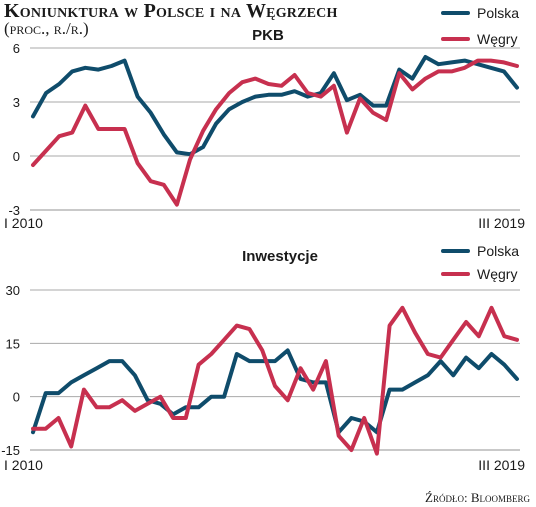  Describe the element at coordinates (13, 343) in the screenshot. I see `y-tick-label: 15` at that location.